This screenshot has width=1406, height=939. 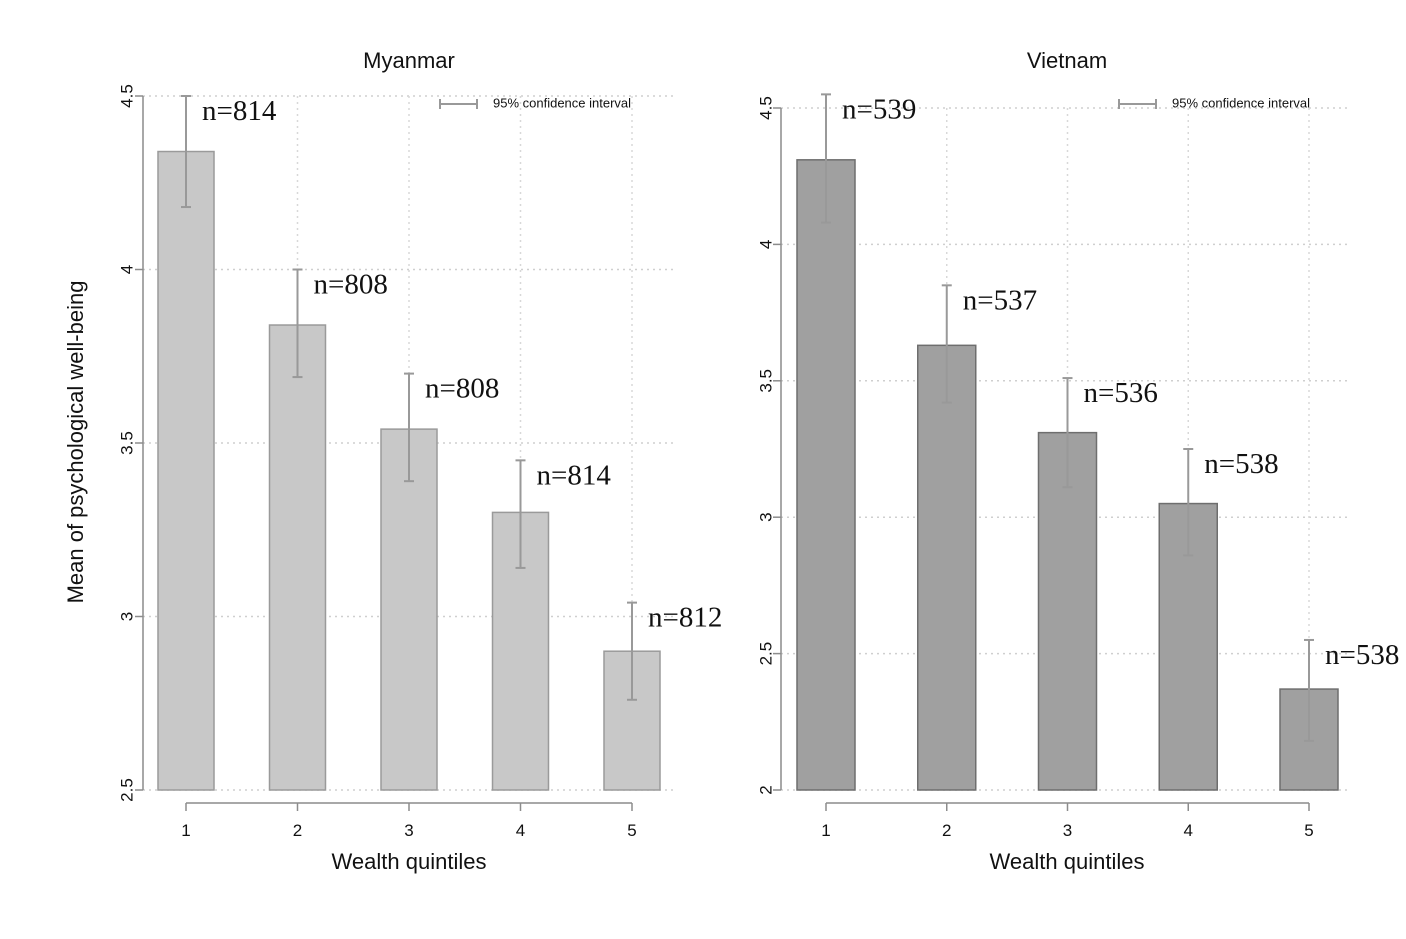 What do you see at coordinates (1067, 60) in the screenshot?
I see `chart-title: Vietnam` at bounding box center [1067, 60].